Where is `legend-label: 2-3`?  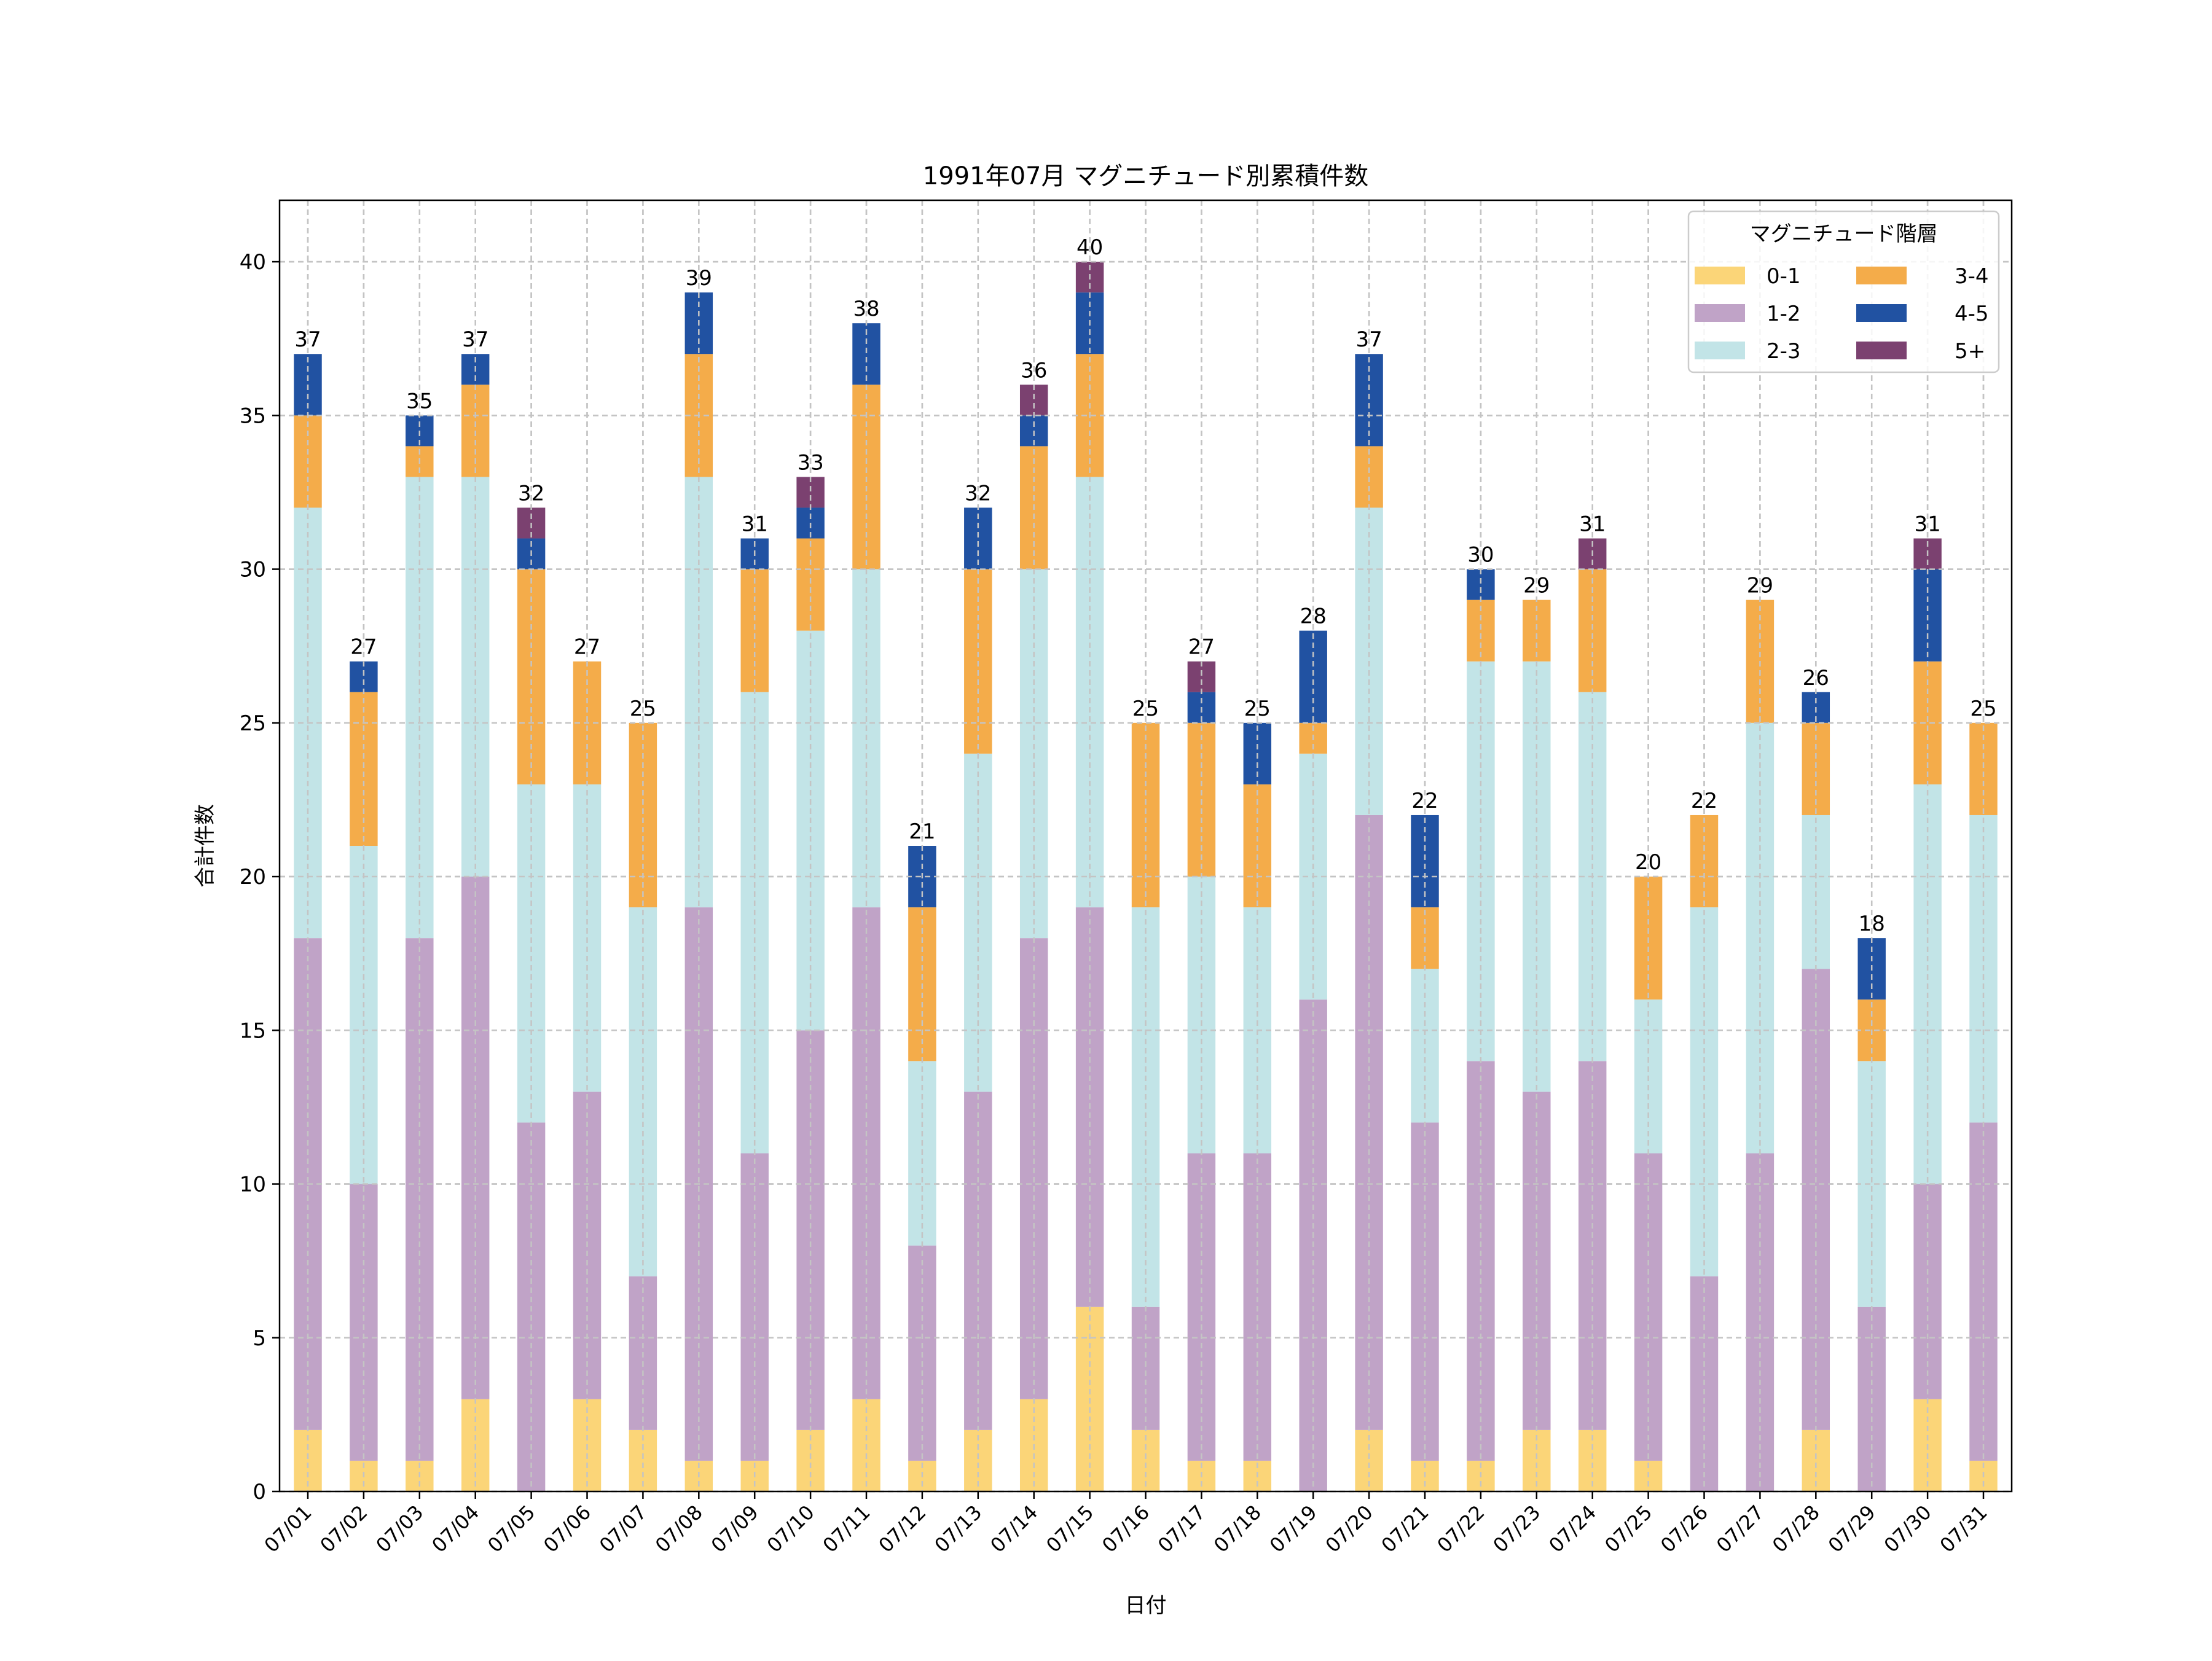 legend-label: 2-3 is located at coordinates (1784, 351).